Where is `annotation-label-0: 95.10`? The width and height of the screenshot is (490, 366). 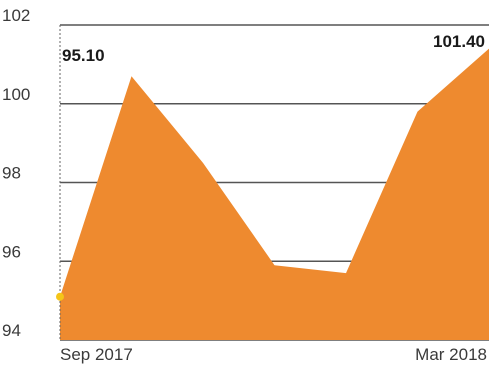
annotation-label-0: 95.10 is located at coordinates (83, 55).